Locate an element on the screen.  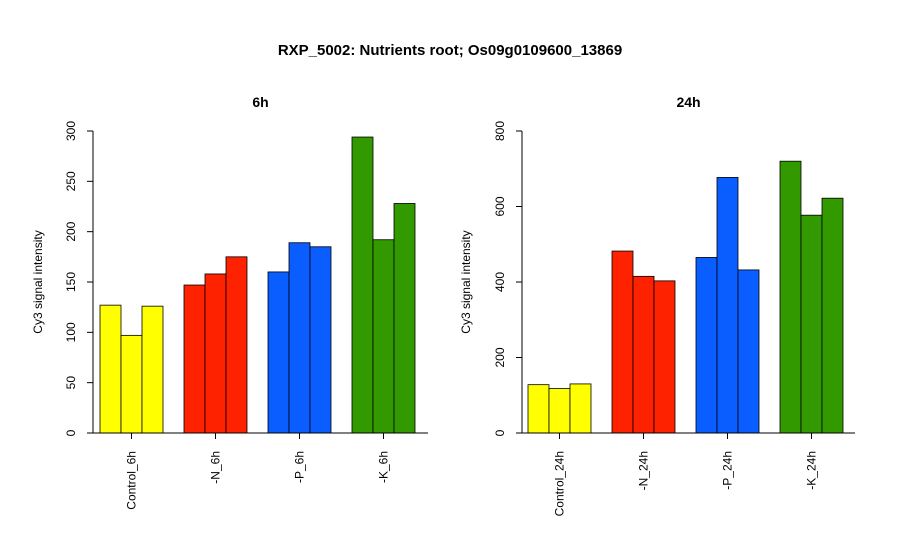
bar--K_24h-3 is located at coordinates (832, 315).